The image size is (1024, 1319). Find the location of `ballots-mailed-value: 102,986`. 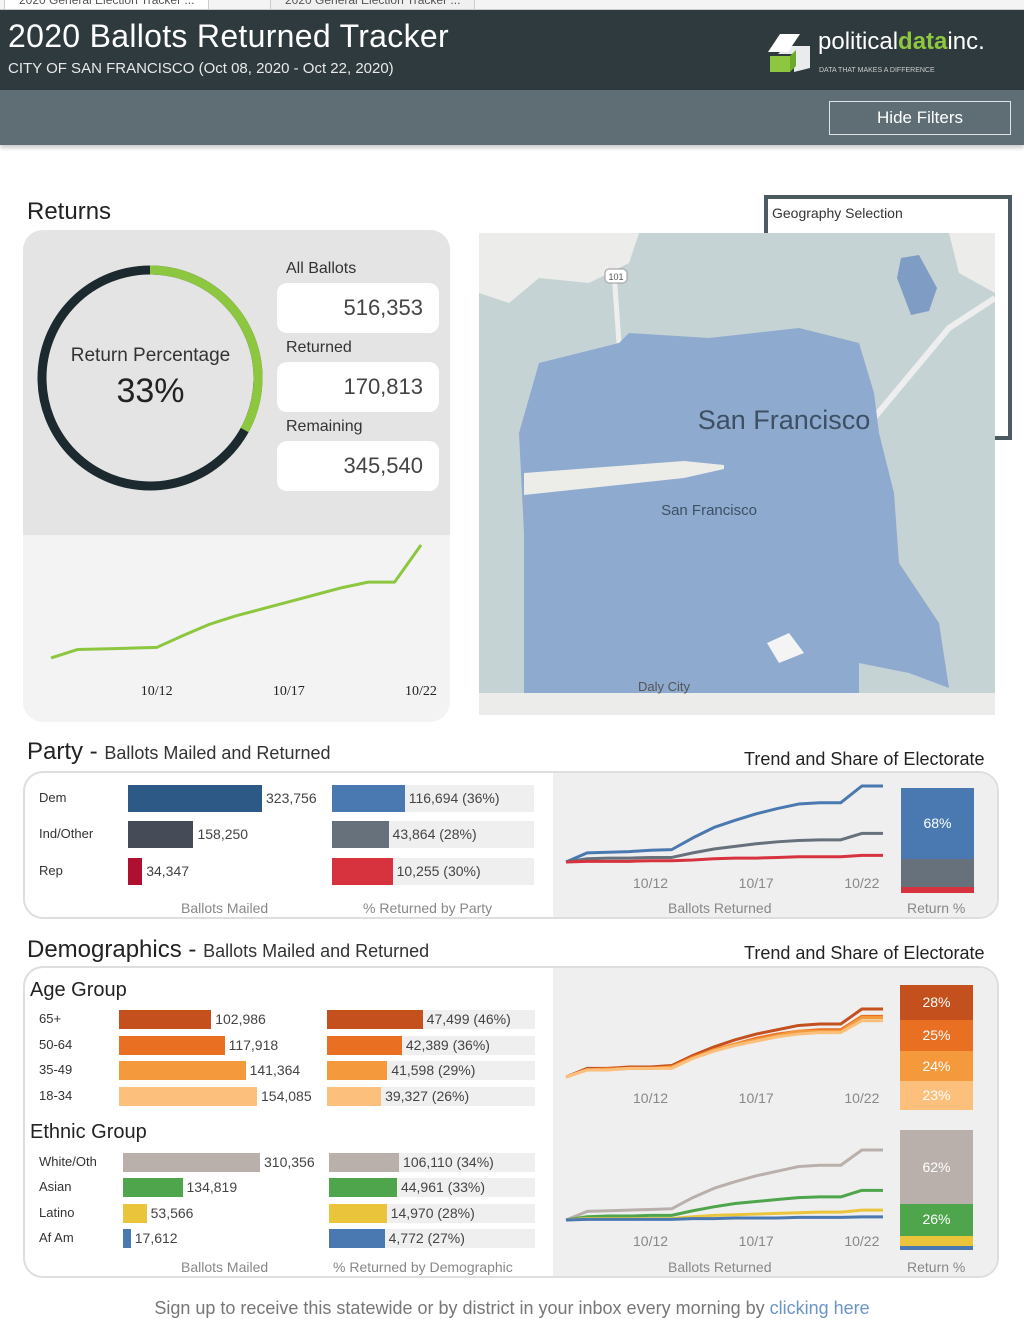

ballots-mailed-value: 102,986 is located at coordinates (240, 1019).